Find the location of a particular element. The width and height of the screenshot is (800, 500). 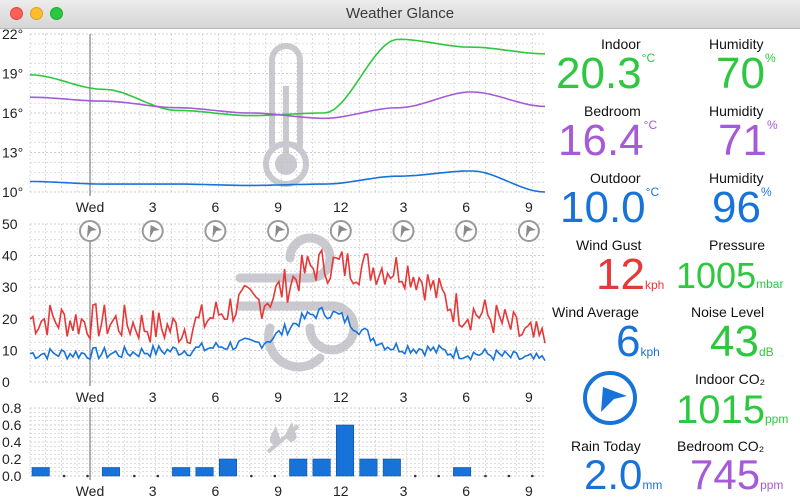

rain-today-reading: 2.0mm is located at coordinates (623, 475).